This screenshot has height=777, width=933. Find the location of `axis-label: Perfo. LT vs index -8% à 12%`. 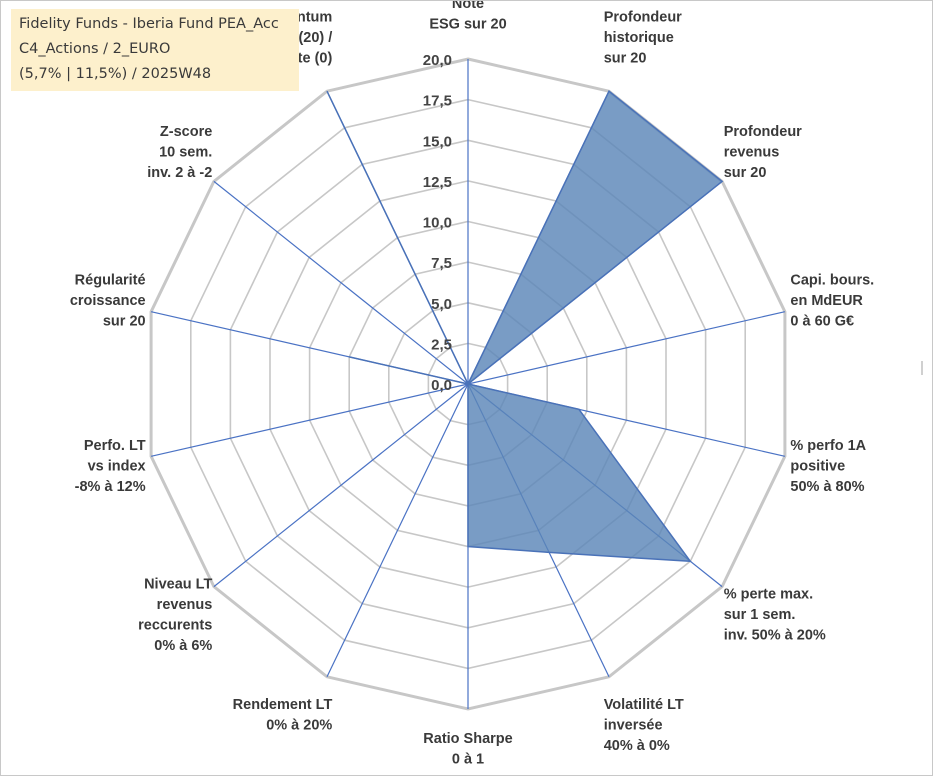

axis-label: Perfo. LT vs index -8% à 12% is located at coordinates (110, 466).